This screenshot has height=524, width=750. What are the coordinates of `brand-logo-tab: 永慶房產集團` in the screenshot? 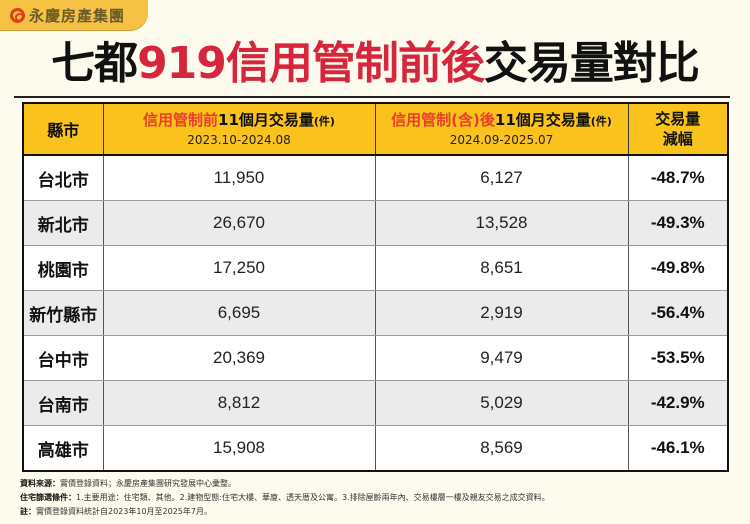 It's located at (74, 15).